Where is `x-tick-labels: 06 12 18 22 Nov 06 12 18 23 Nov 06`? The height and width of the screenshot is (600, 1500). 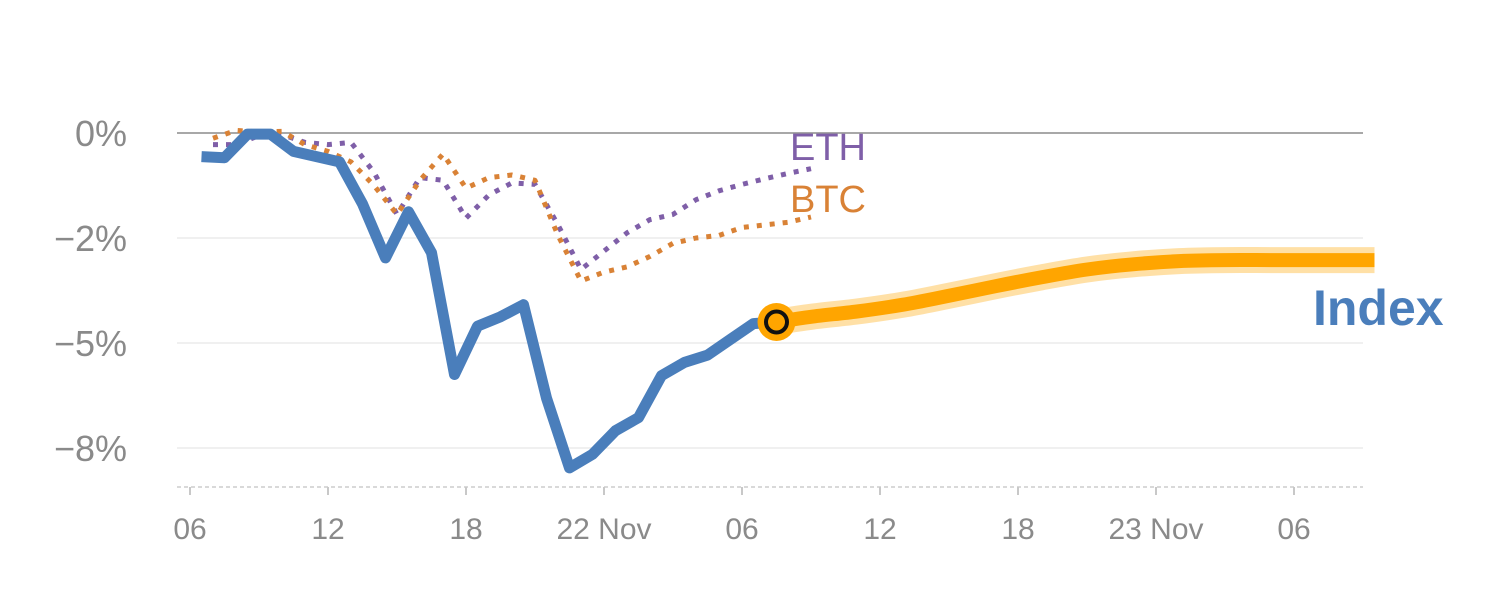 x-tick-labels: 06 12 18 22 Nov 06 12 18 23 Nov 06 is located at coordinates (742, 516).